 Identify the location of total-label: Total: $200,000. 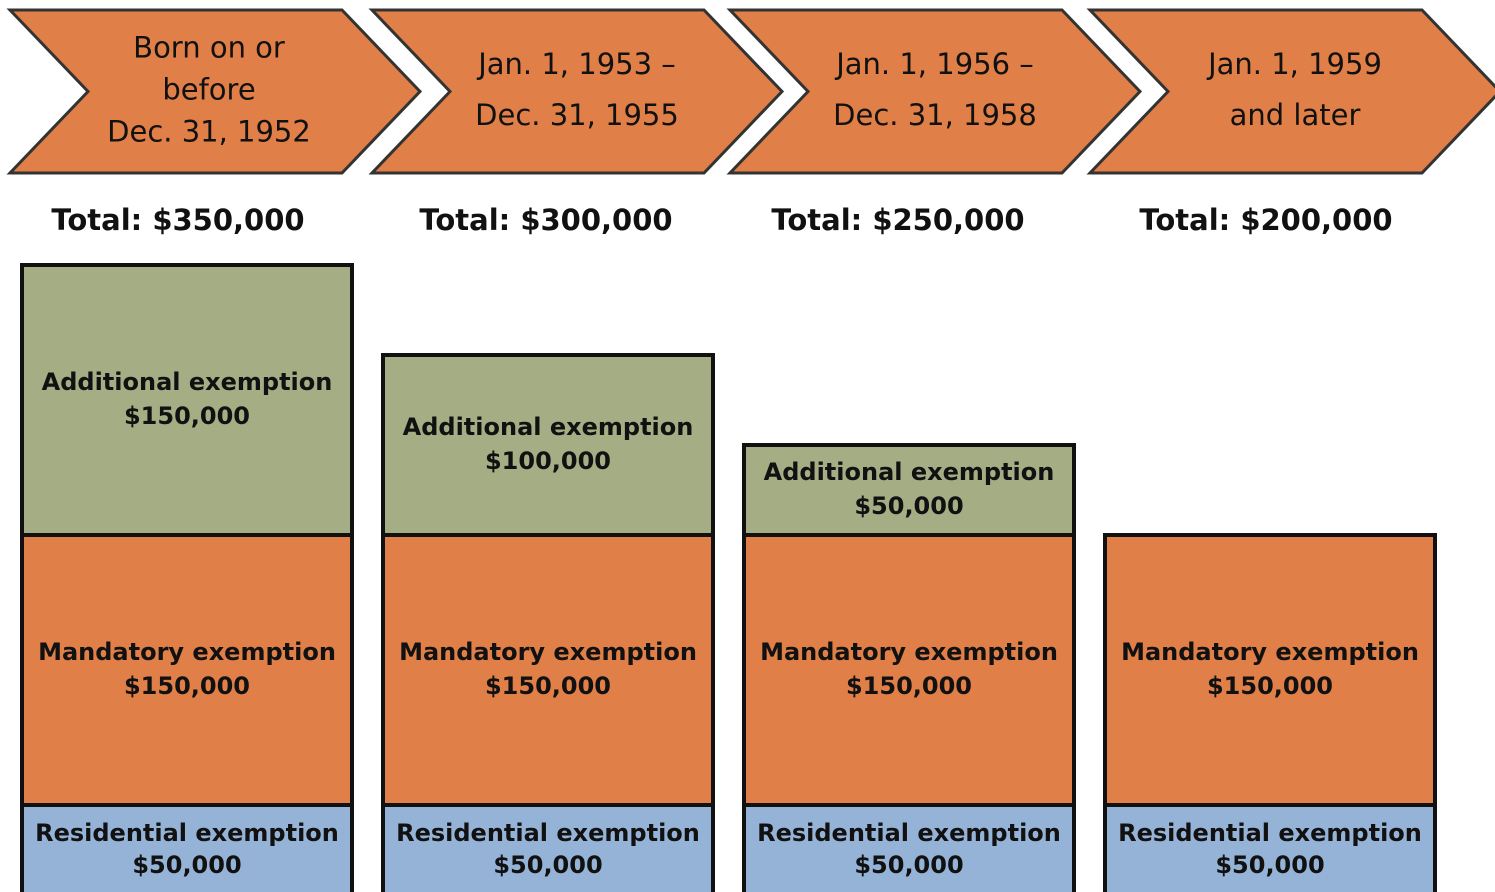
(1265, 220).